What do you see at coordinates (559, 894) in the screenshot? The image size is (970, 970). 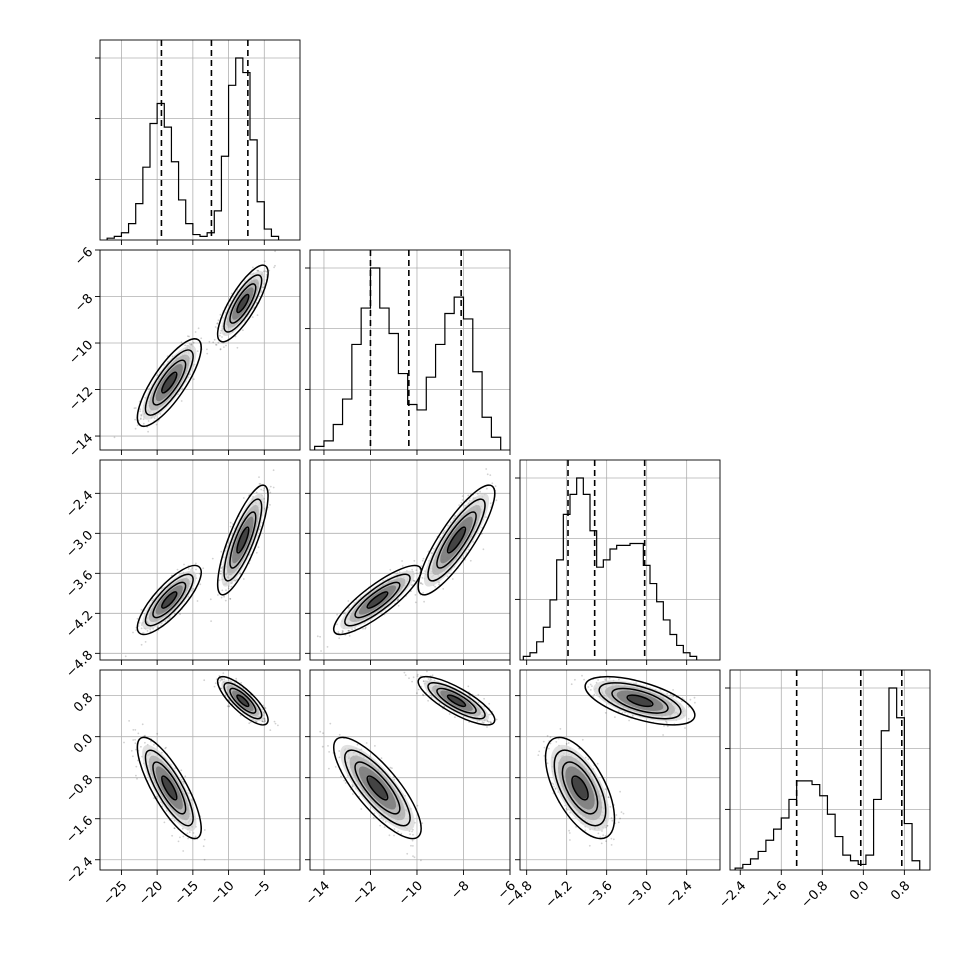 I see `x-tick-label: −4.2` at bounding box center [559, 894].